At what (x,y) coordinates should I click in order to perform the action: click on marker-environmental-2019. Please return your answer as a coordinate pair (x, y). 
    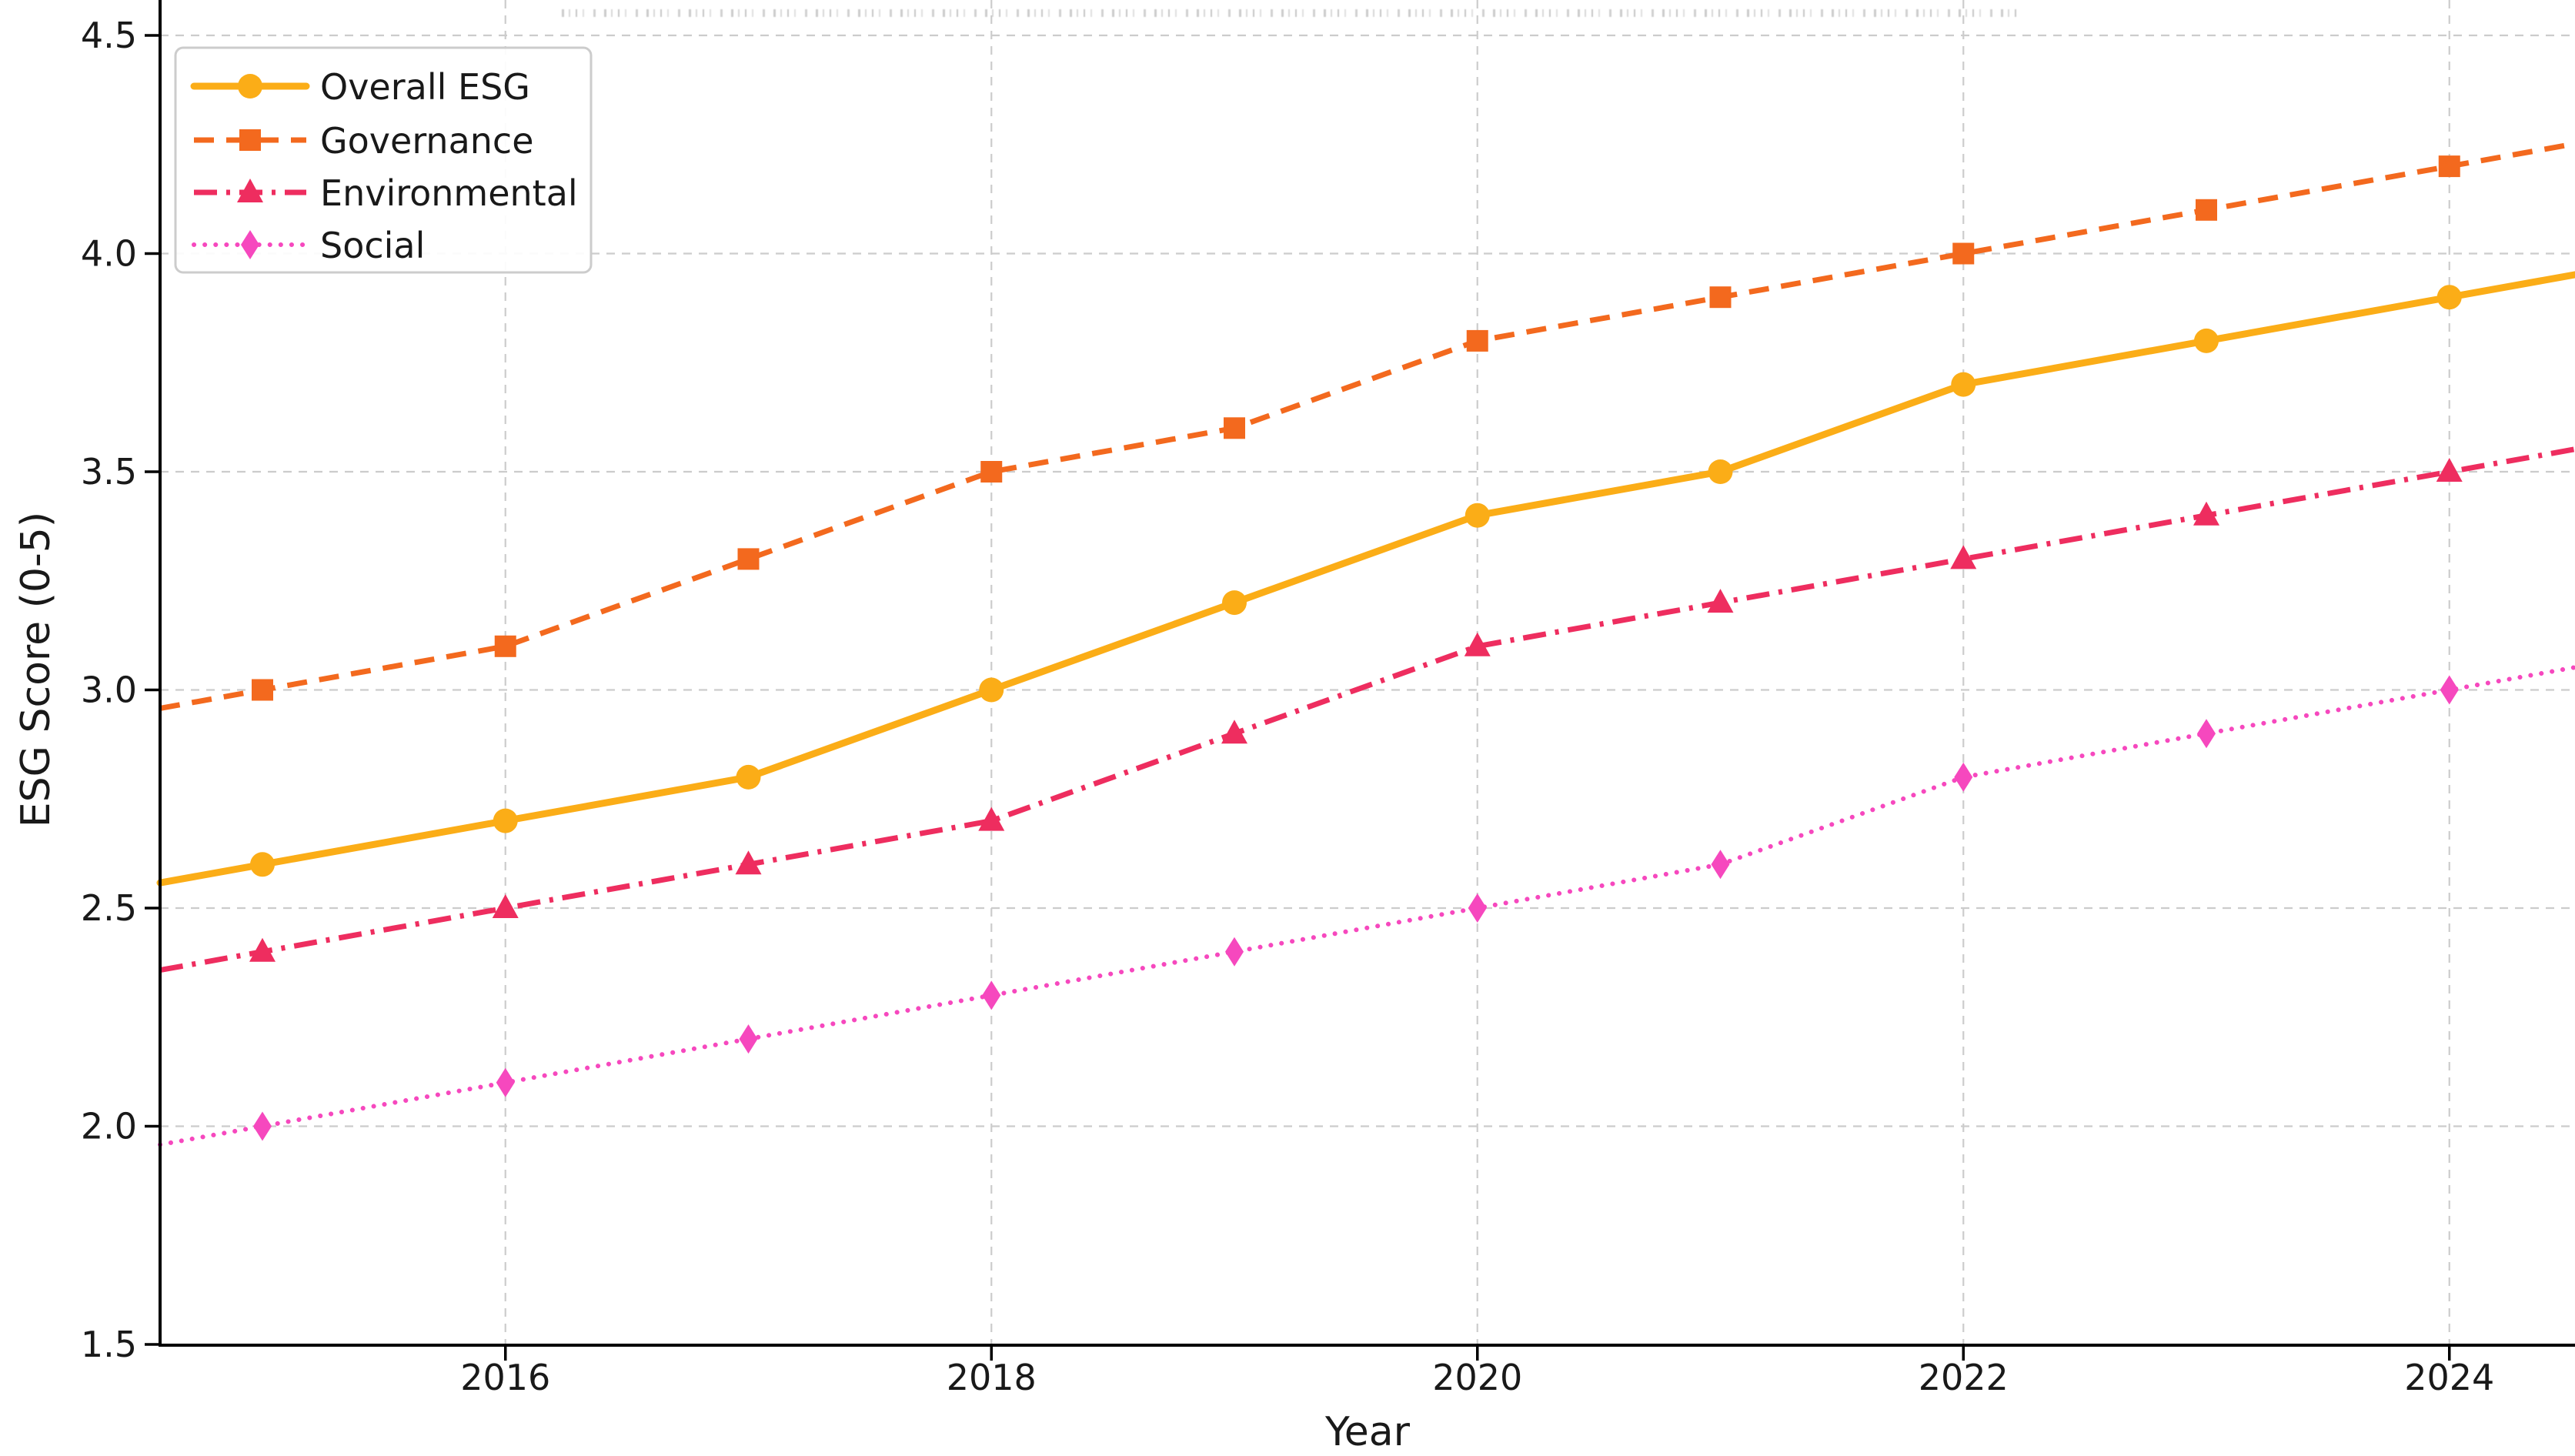
    Looking at the image, I should click on (1234, 732).